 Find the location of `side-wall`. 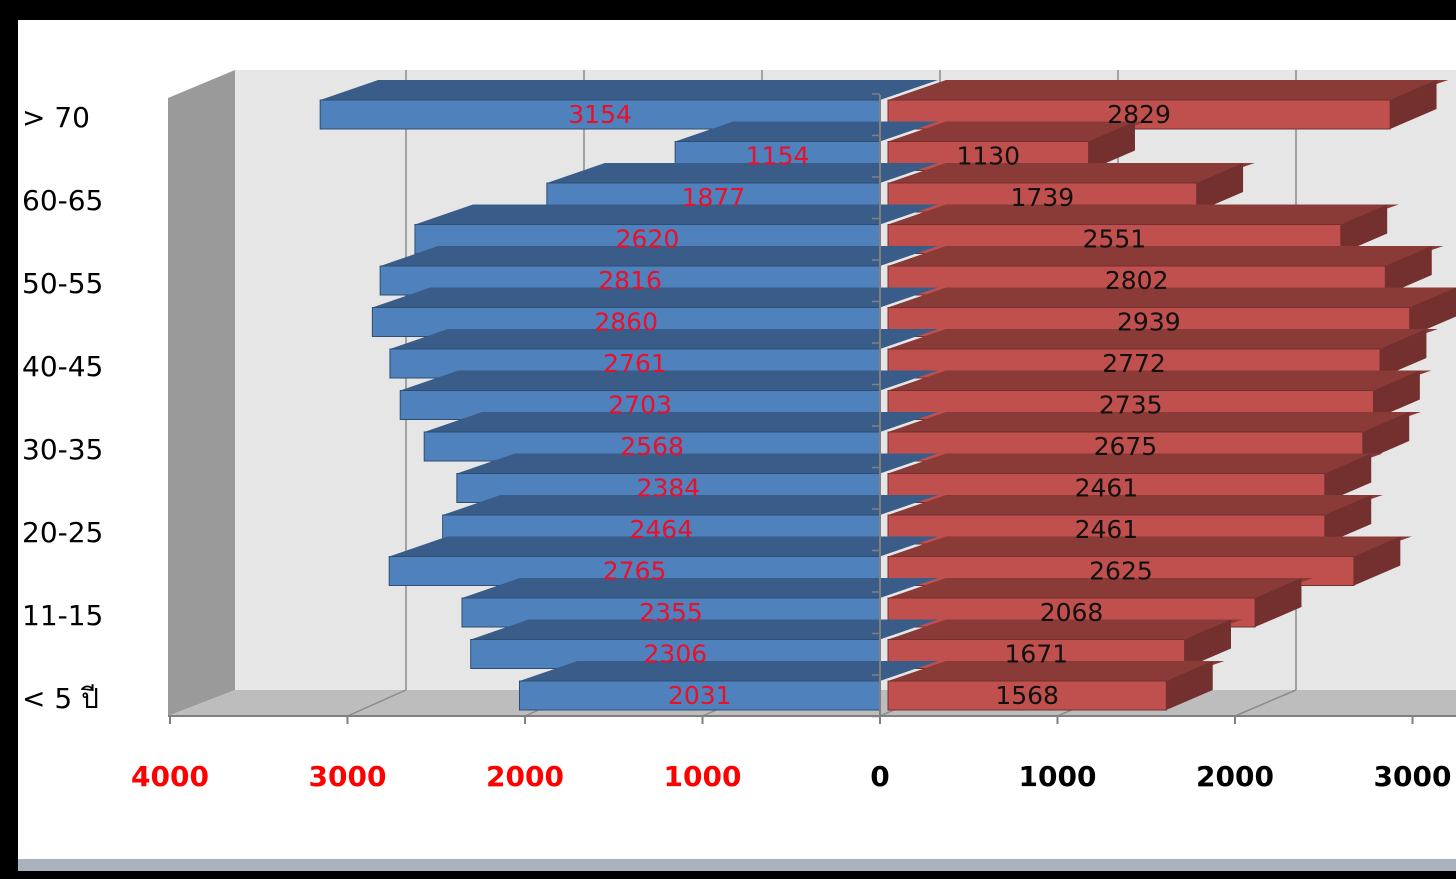

side-wall is located at coordinates (201, 393).